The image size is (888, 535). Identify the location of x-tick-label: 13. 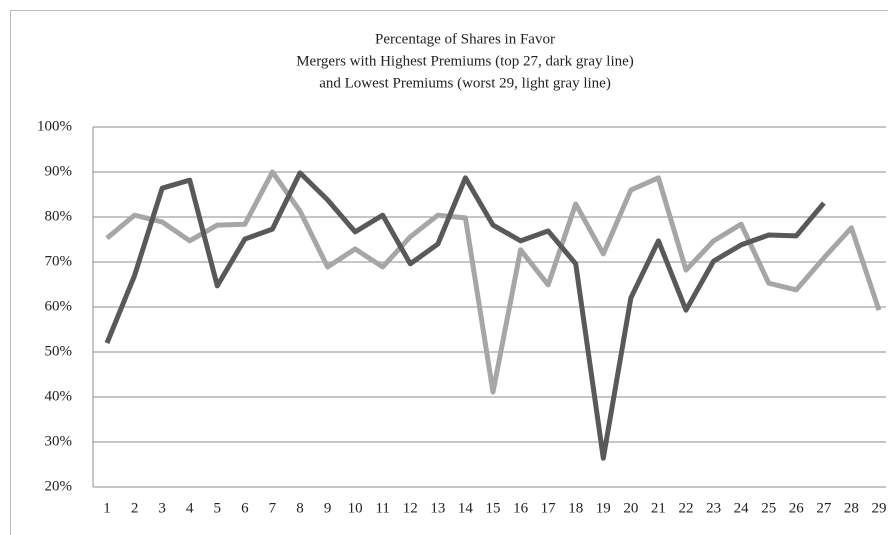
(437, 508).